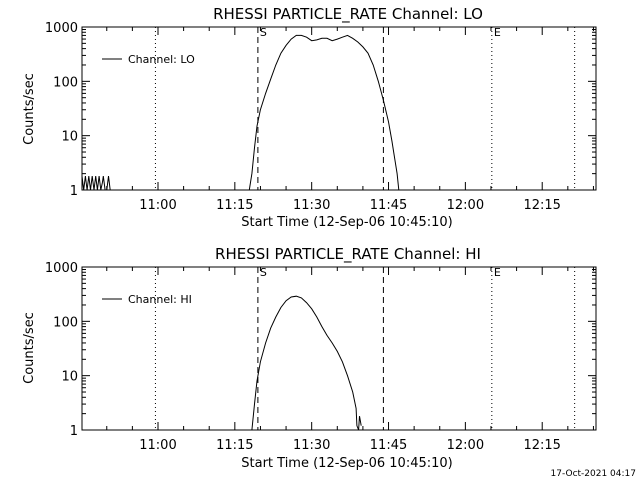 The image size is (640, 480). Describe the element at coordinates (161, 59) in the screenshot. I see `legend-label: Channel: LO` at that location.